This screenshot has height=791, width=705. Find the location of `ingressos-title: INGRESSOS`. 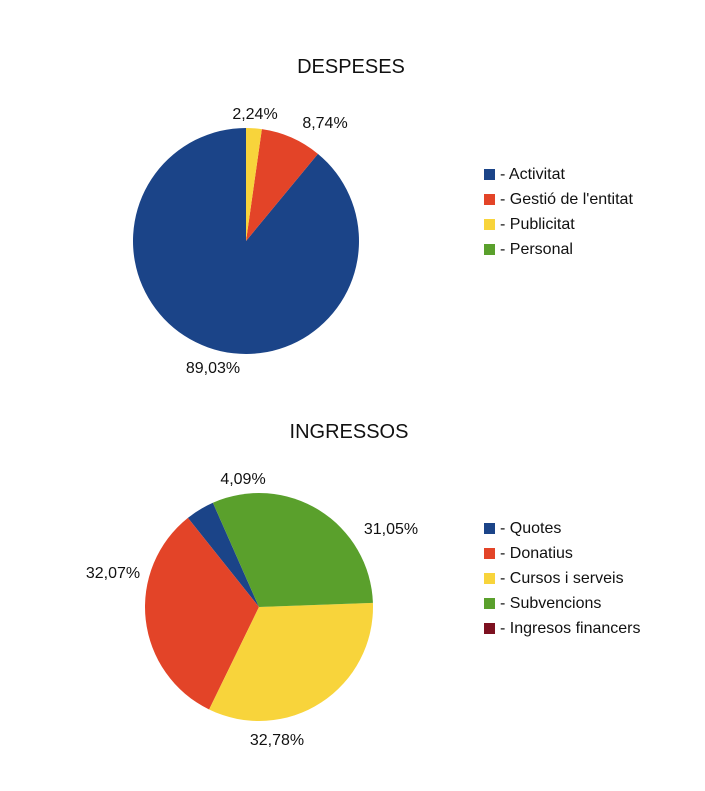

ingressos-title: INGRESSOS is located at coordinates (349, 432).